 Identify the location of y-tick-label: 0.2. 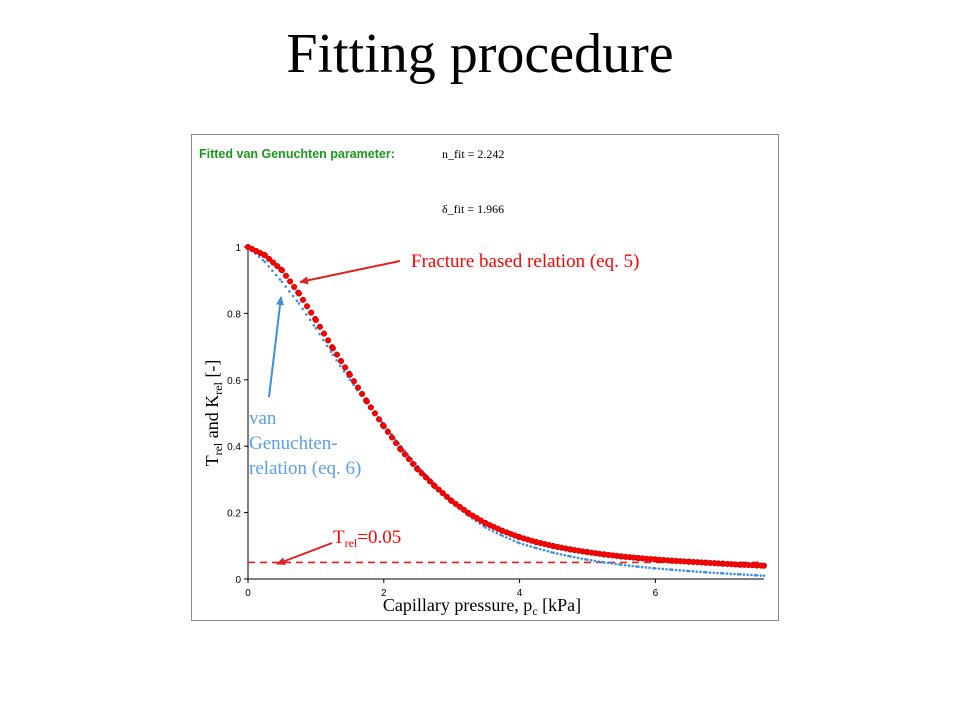
(234, 514).